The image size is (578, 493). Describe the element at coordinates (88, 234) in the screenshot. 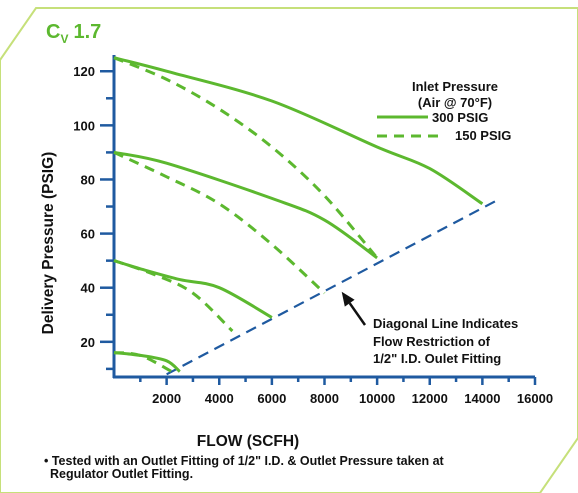

I see `y-tick-label: 60` at that location.